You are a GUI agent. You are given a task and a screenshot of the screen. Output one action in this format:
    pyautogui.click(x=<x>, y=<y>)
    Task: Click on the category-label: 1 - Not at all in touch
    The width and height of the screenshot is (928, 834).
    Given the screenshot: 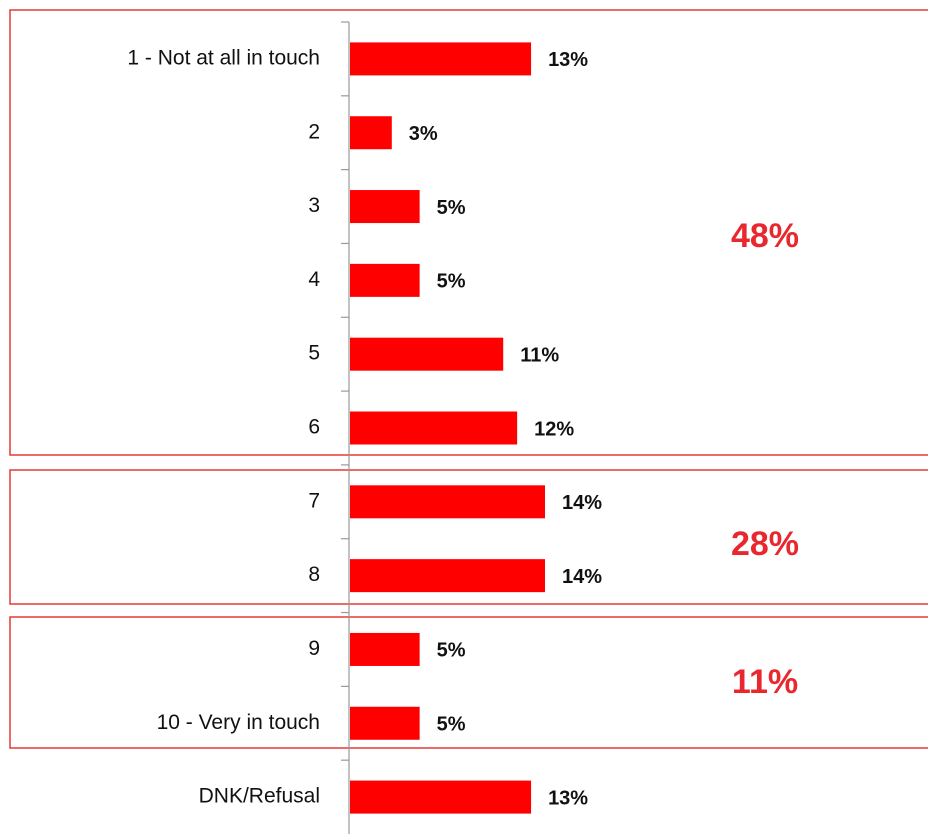 What is the action you would take?
    pyautogui.click(x=223, y=57)
    